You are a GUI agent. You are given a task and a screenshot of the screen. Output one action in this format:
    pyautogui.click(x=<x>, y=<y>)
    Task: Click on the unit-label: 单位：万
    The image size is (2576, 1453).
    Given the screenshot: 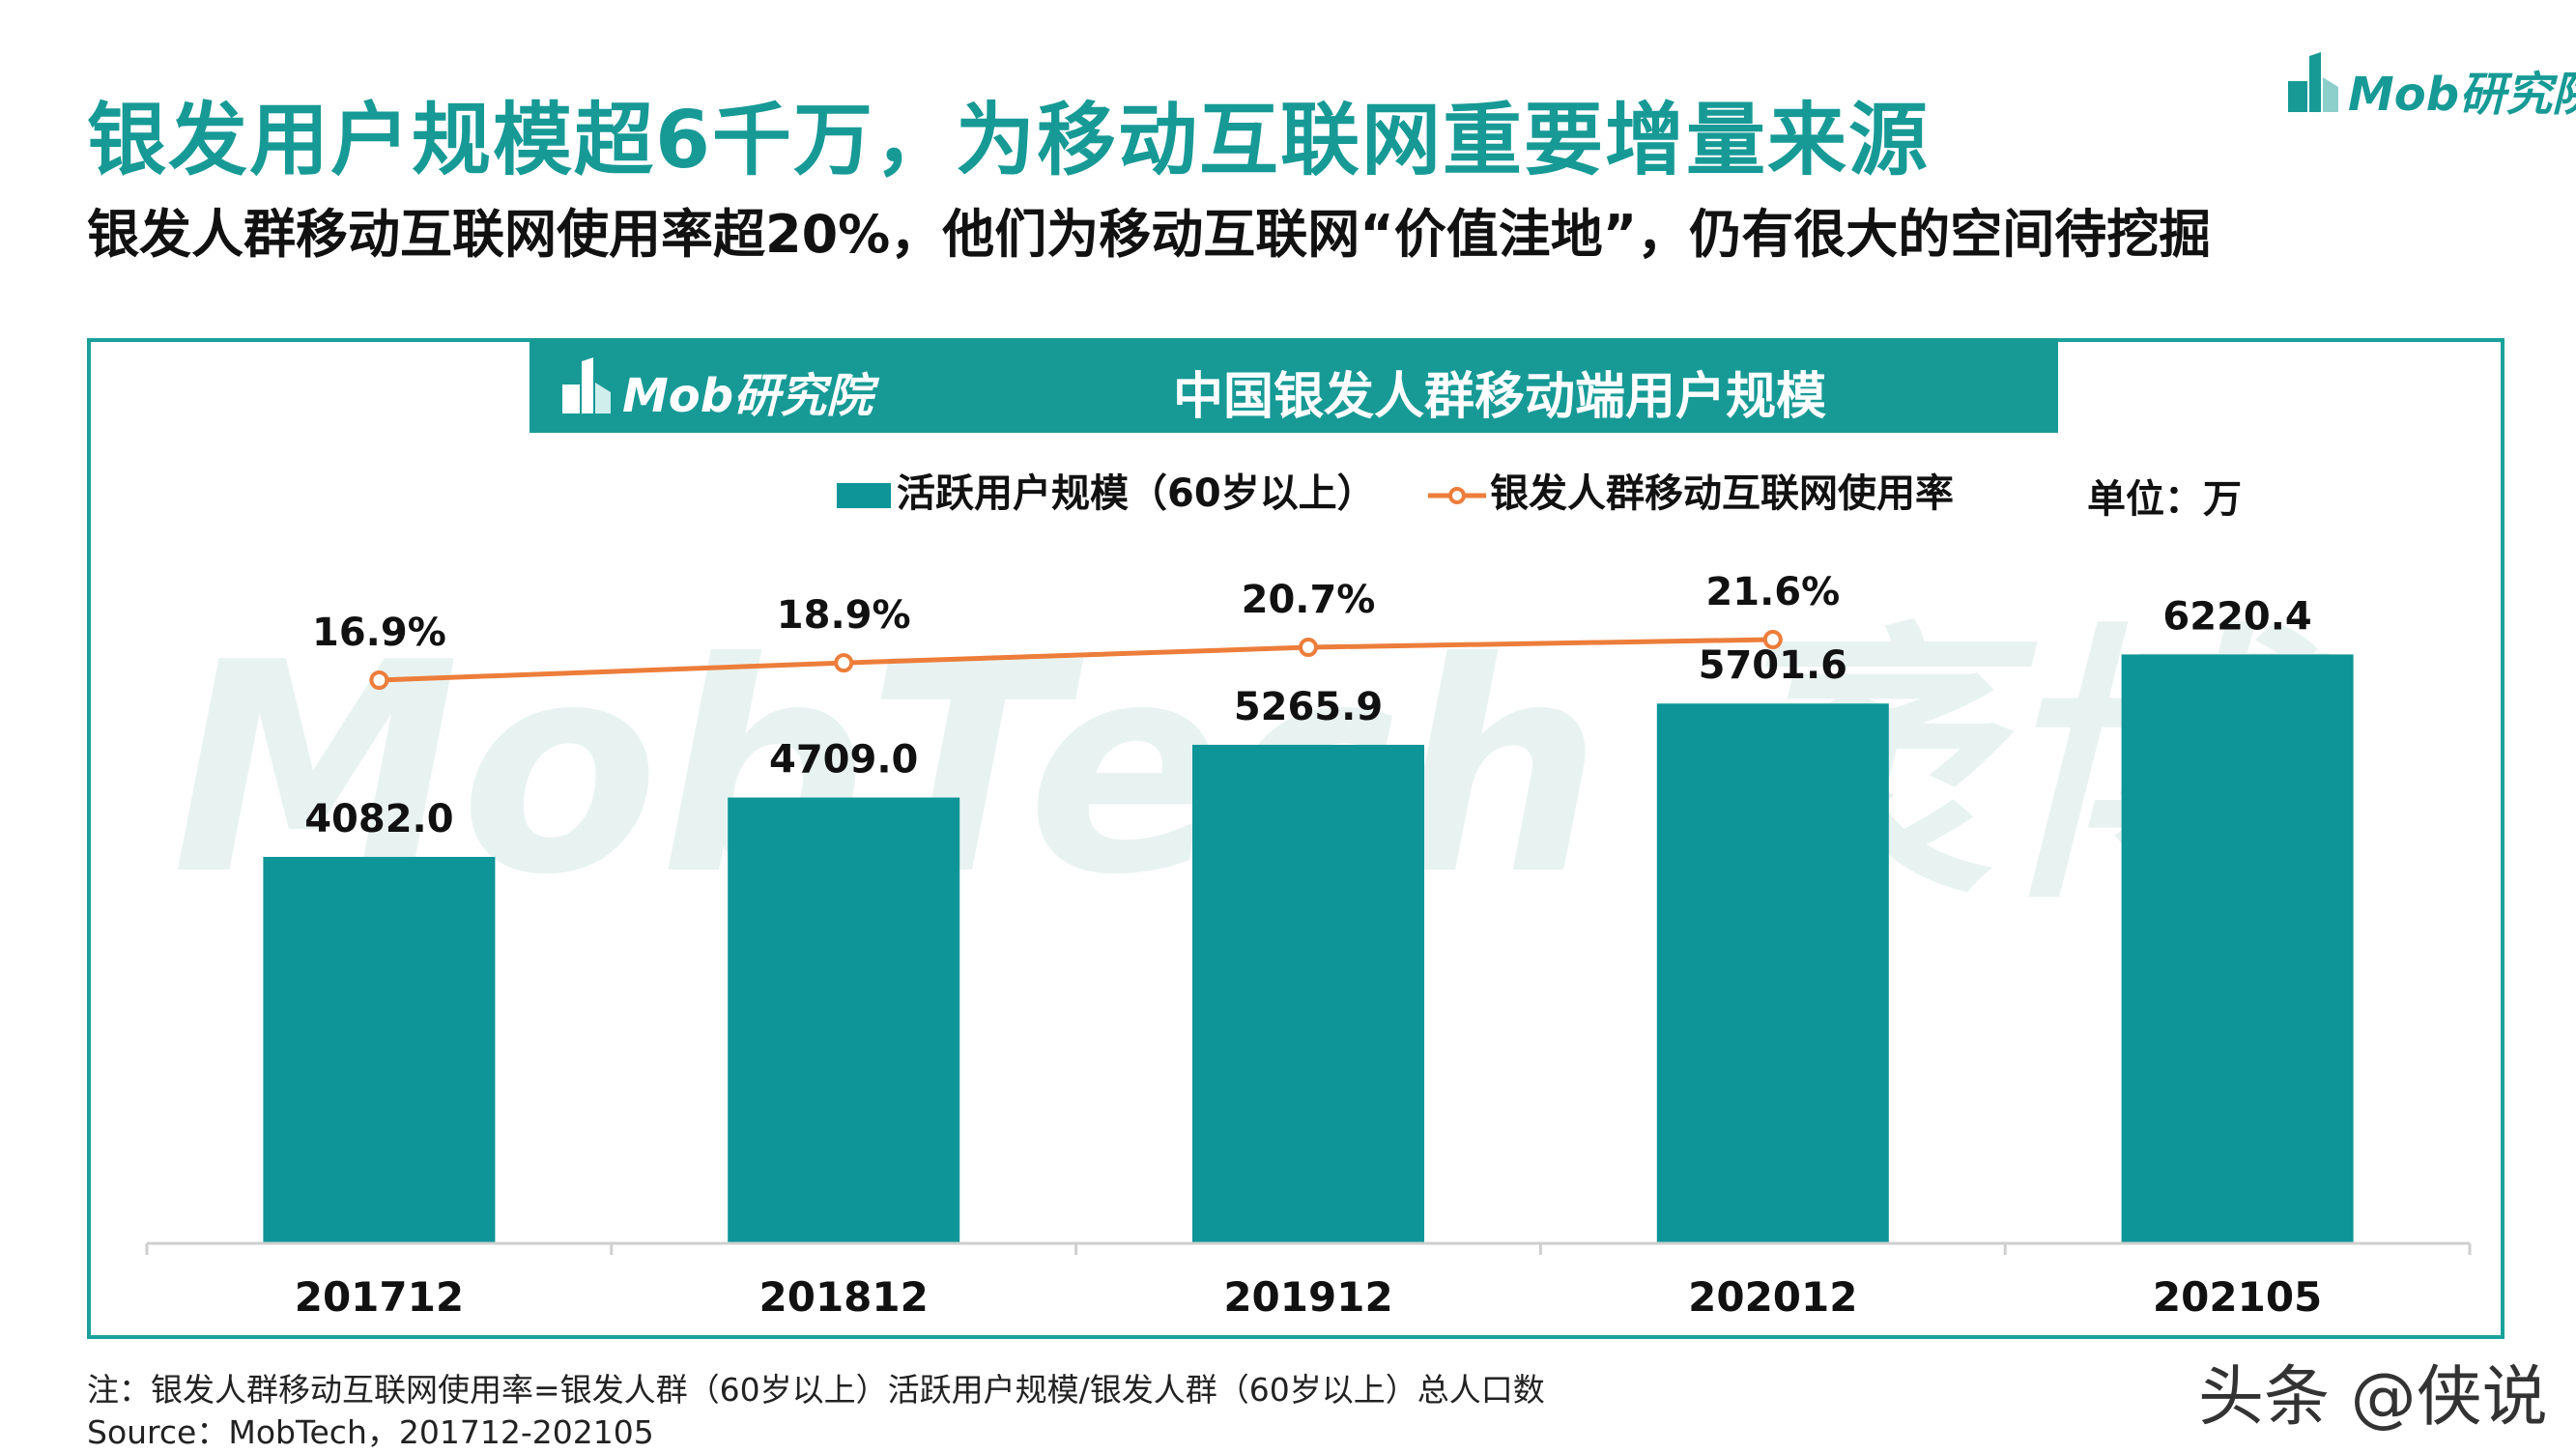 What is the action you would take?
    pyautogui.click(x=2165, y=500)
    